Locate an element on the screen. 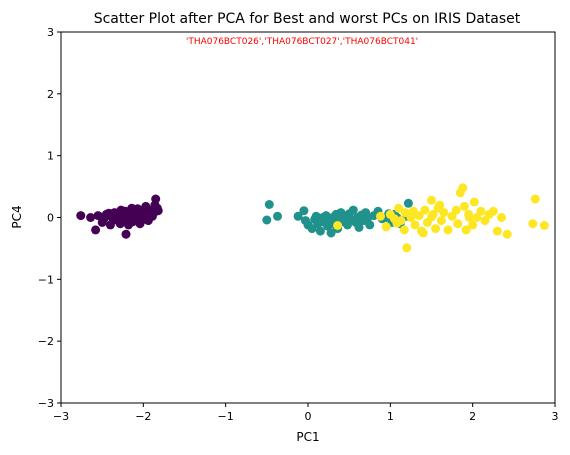  x-axis: −3 −2 −1 0 1 2 3 is located at coordinates (306, 413).